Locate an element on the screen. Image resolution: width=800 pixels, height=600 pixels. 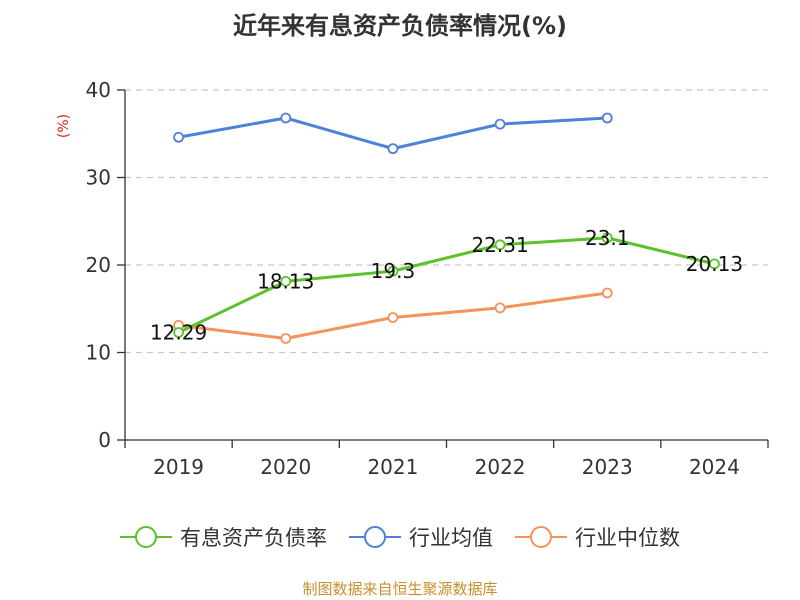
source-note: 制图数据来自恒生聚源数据库 is located at coordinates (400, 589).